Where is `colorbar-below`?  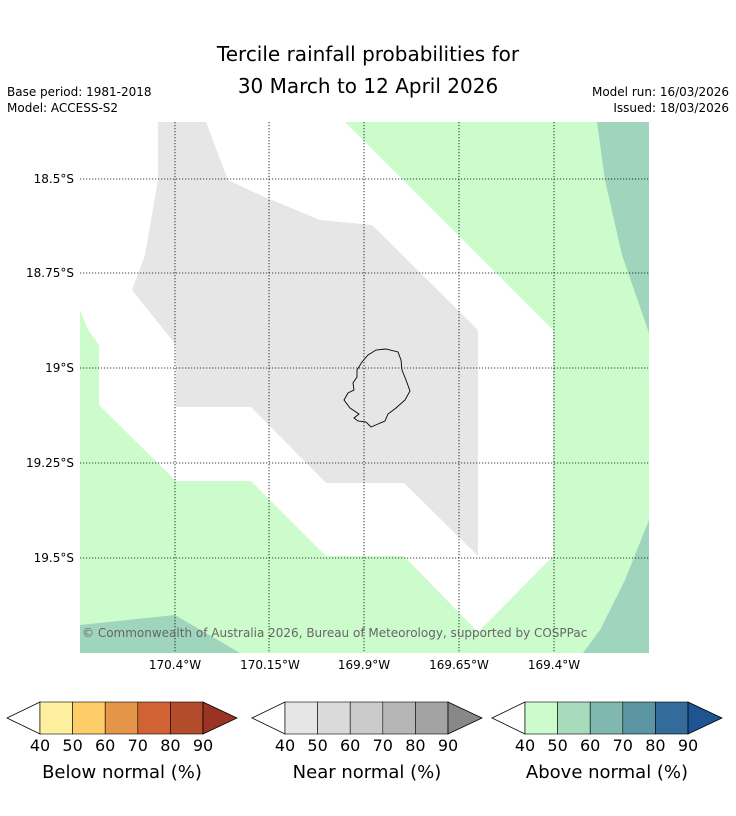 colorbar-below is located at coordinates (122, 718).